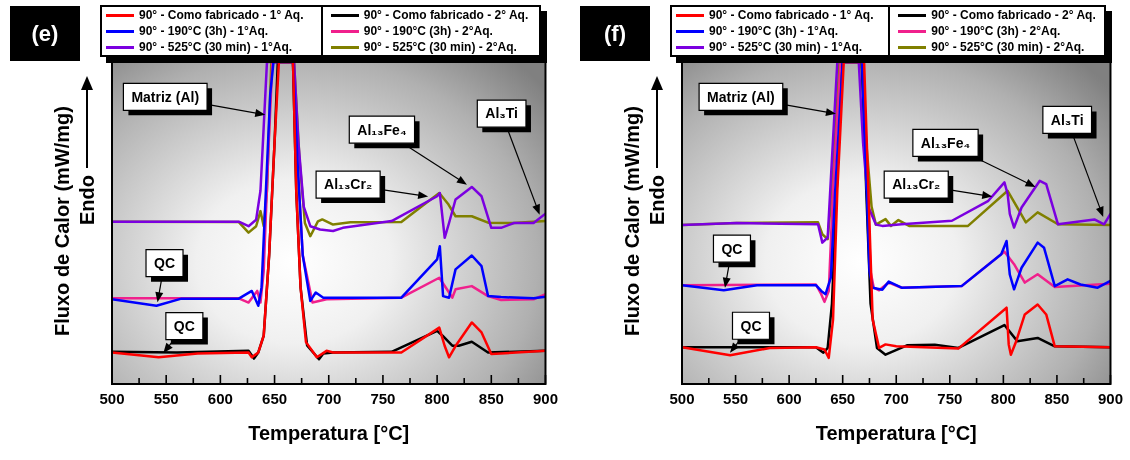  I want to click on chart-title: (e), so click(45, 33).